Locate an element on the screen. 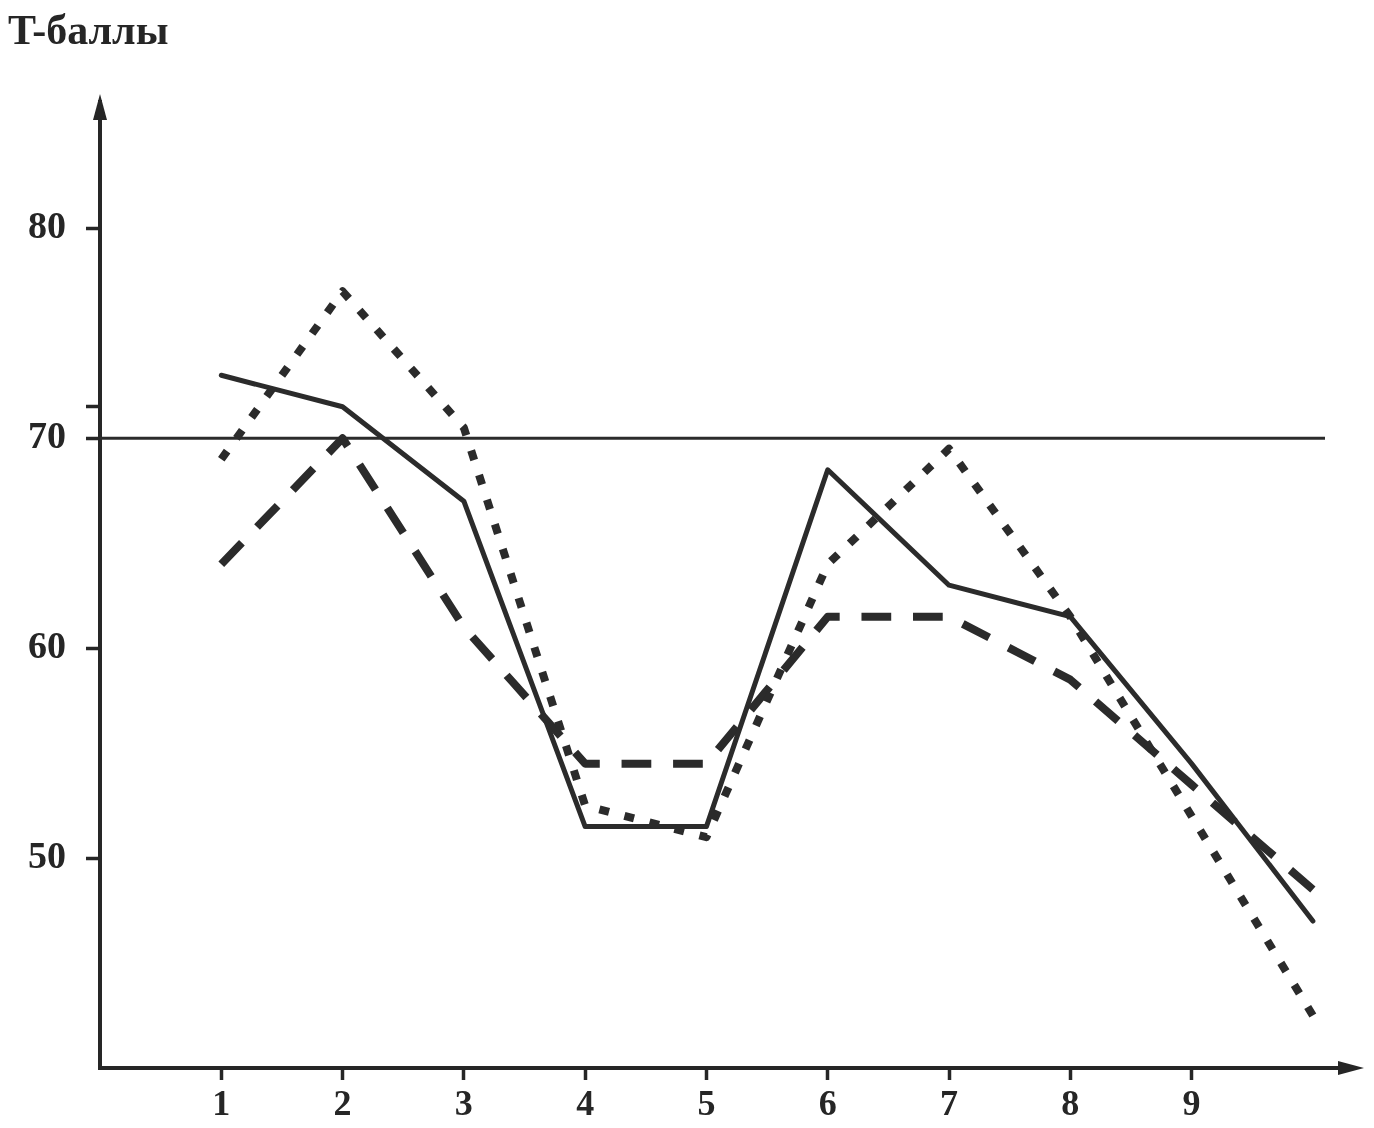 The image size is (1374, 1128). x-tick-label: 8 is located at coordinates (1070, 1102).